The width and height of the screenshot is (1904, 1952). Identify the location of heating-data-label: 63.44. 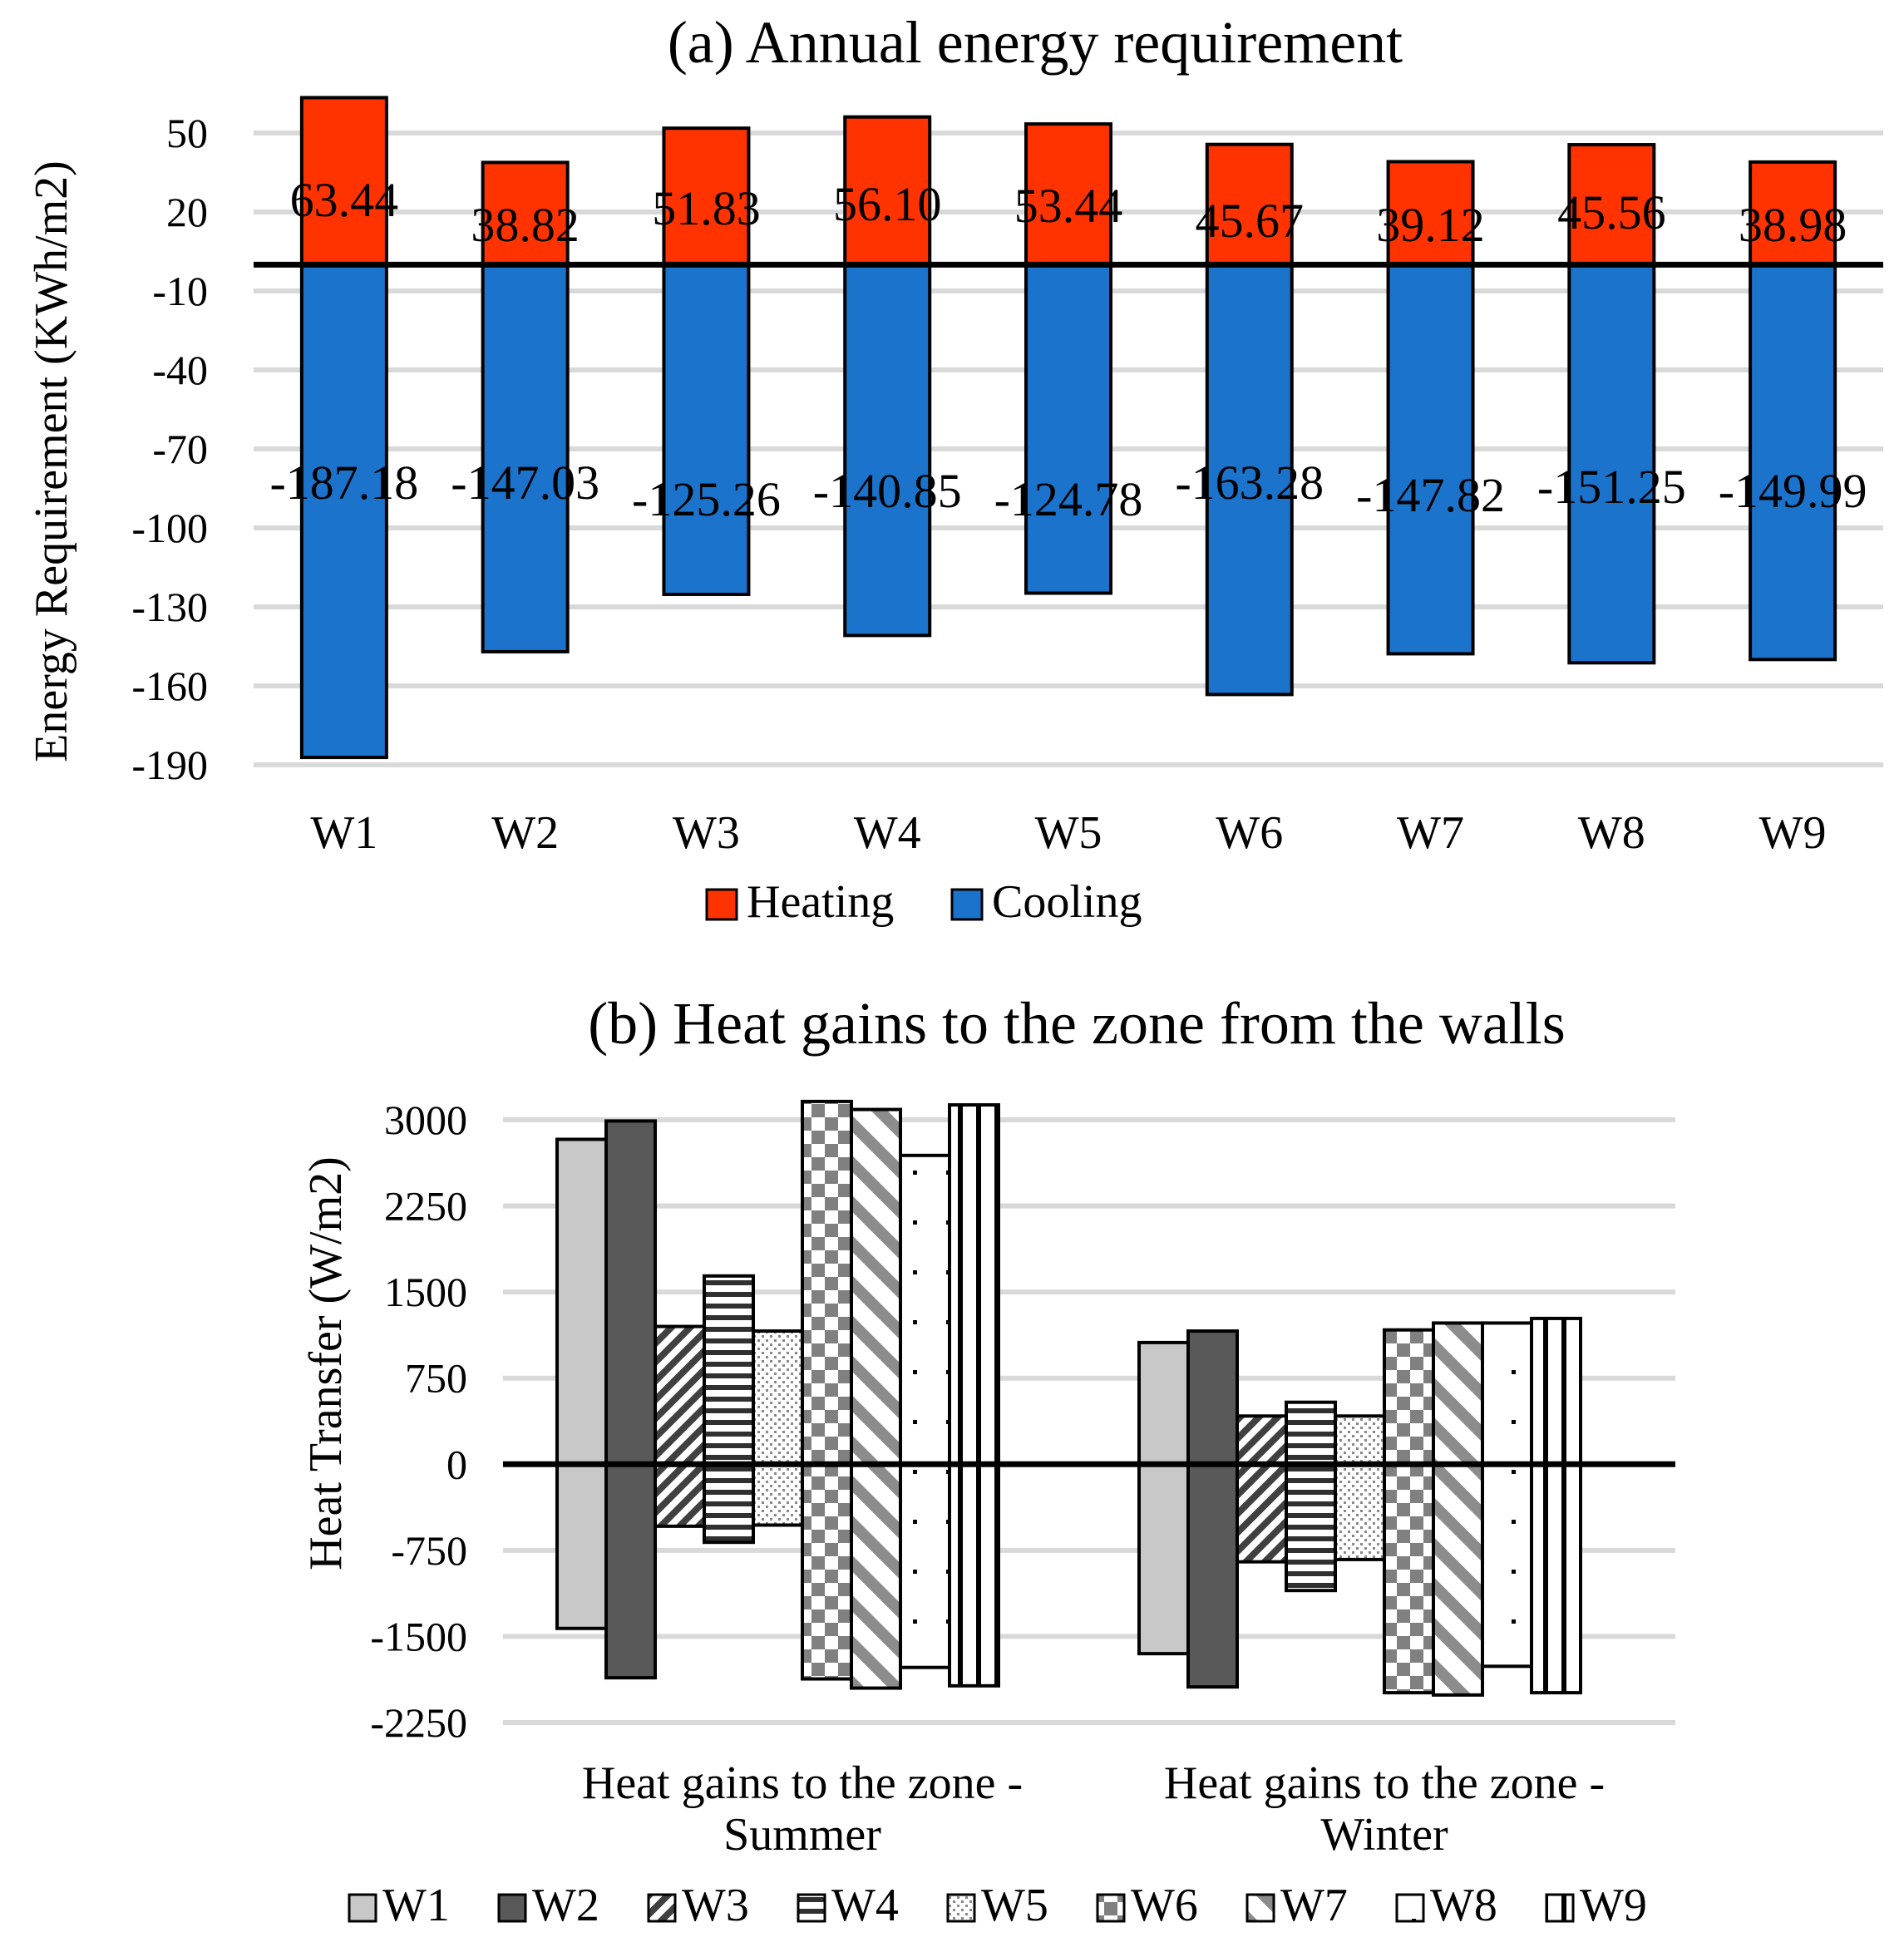
(344, 200).